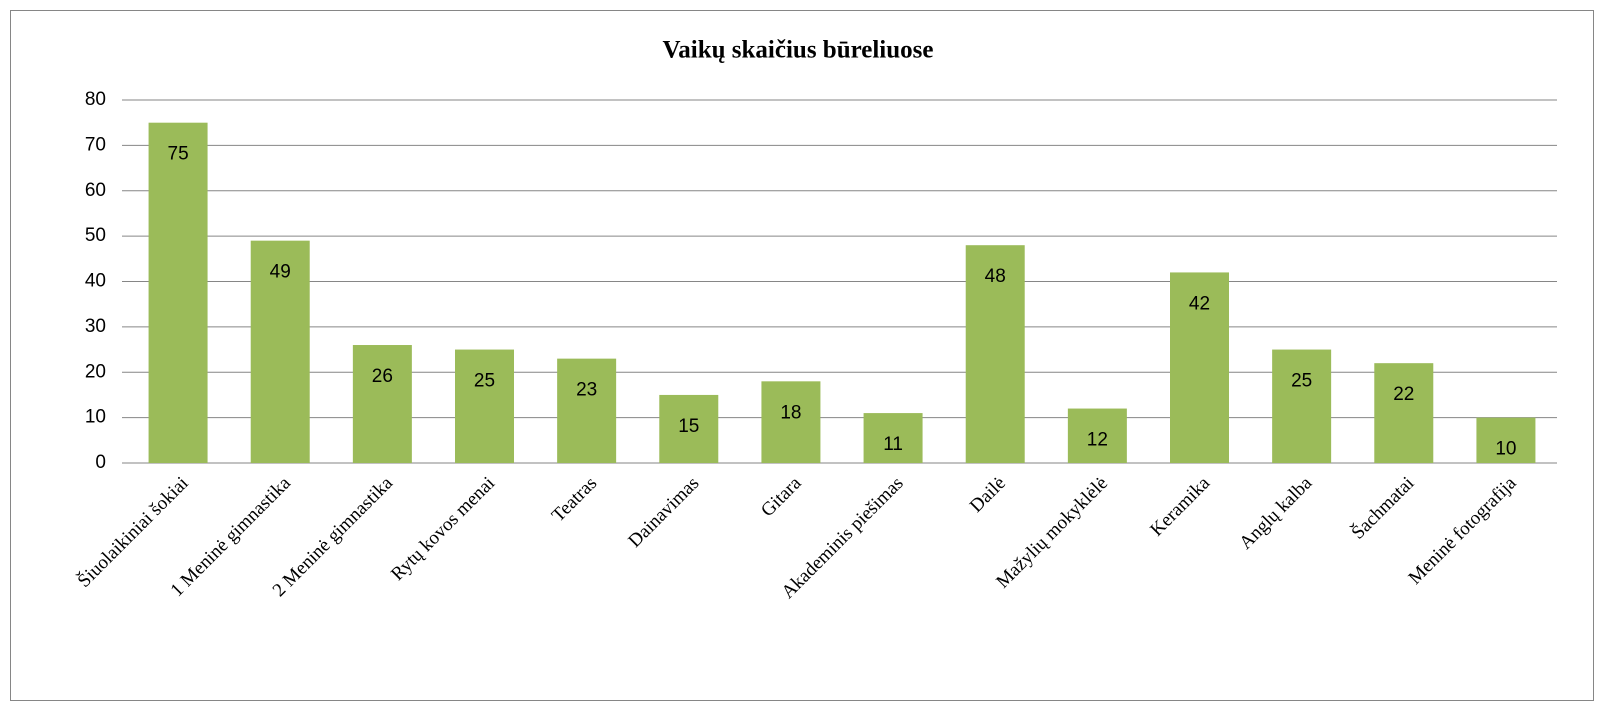 The height and width of the screenshot is (711, 1604). What do you see at coordinates (1199, 303) in the screenshot?
I see `data-label: 42` at bounding box center [1199, 303].